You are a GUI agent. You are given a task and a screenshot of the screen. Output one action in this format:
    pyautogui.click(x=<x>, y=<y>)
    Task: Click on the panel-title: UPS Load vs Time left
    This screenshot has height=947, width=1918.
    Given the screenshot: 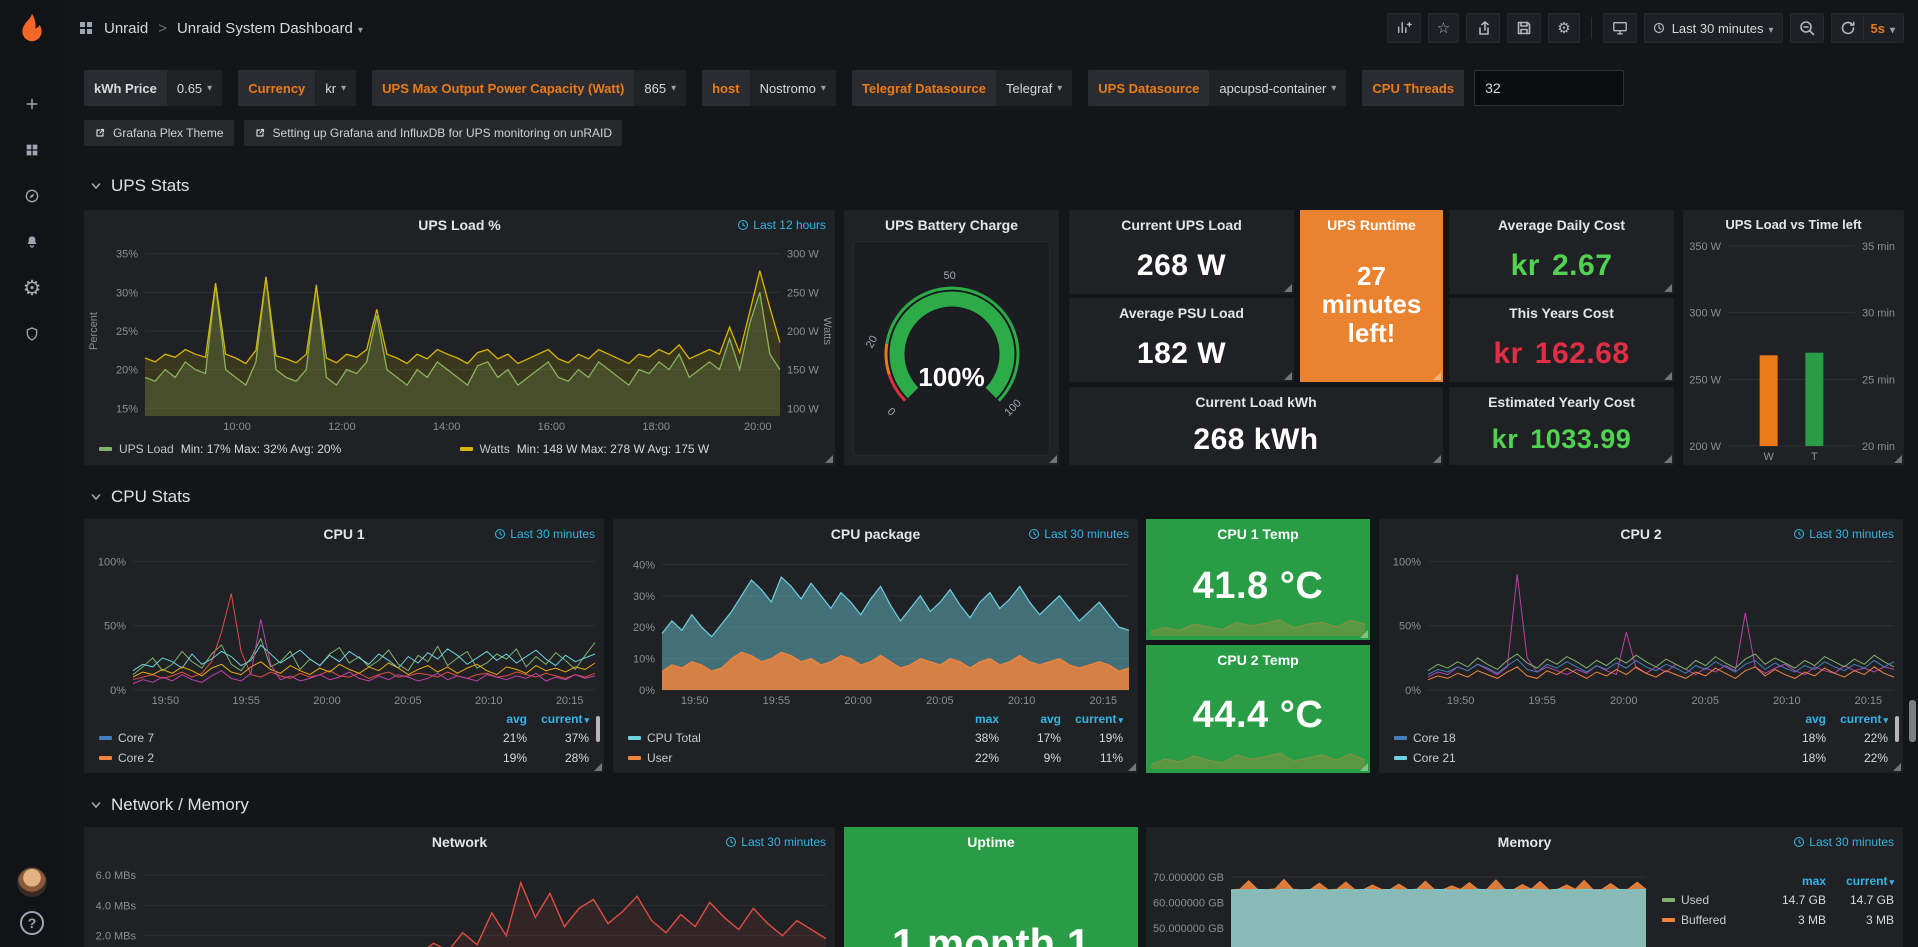 What is the action you would take?
    pyautogui.click(x=1793, y=224)
    